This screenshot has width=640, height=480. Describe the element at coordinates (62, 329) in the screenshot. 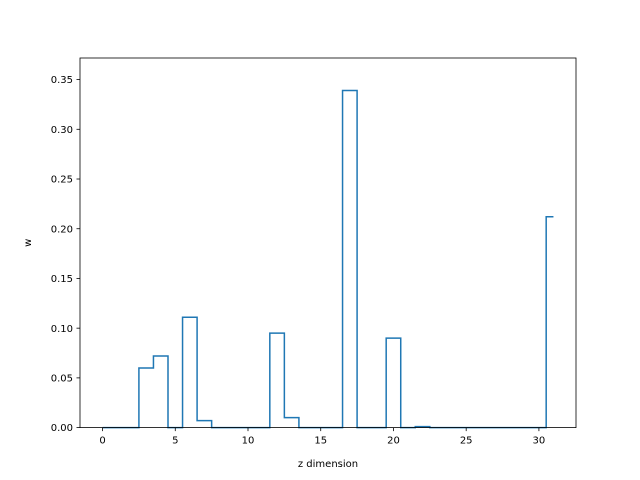

I see `y-tick-label: 0.10` at that location.